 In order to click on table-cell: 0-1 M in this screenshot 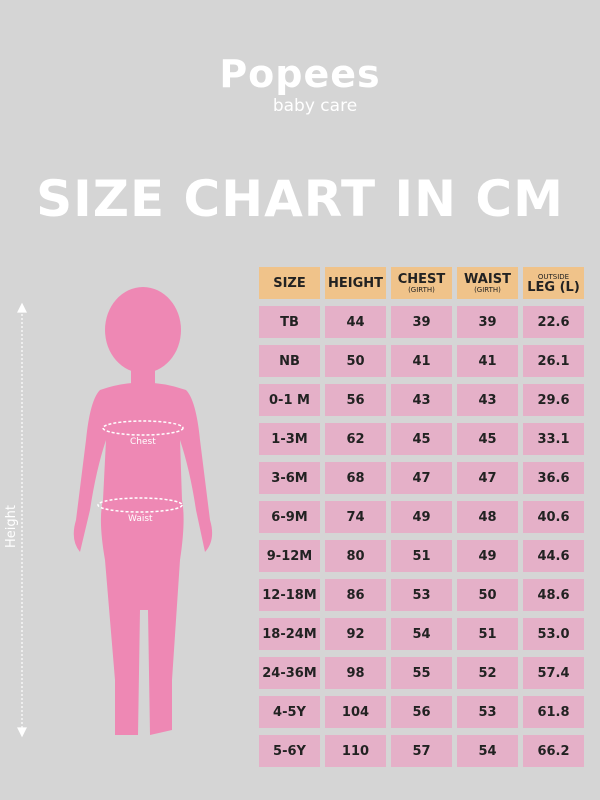, I will do `click(289, 400)`.